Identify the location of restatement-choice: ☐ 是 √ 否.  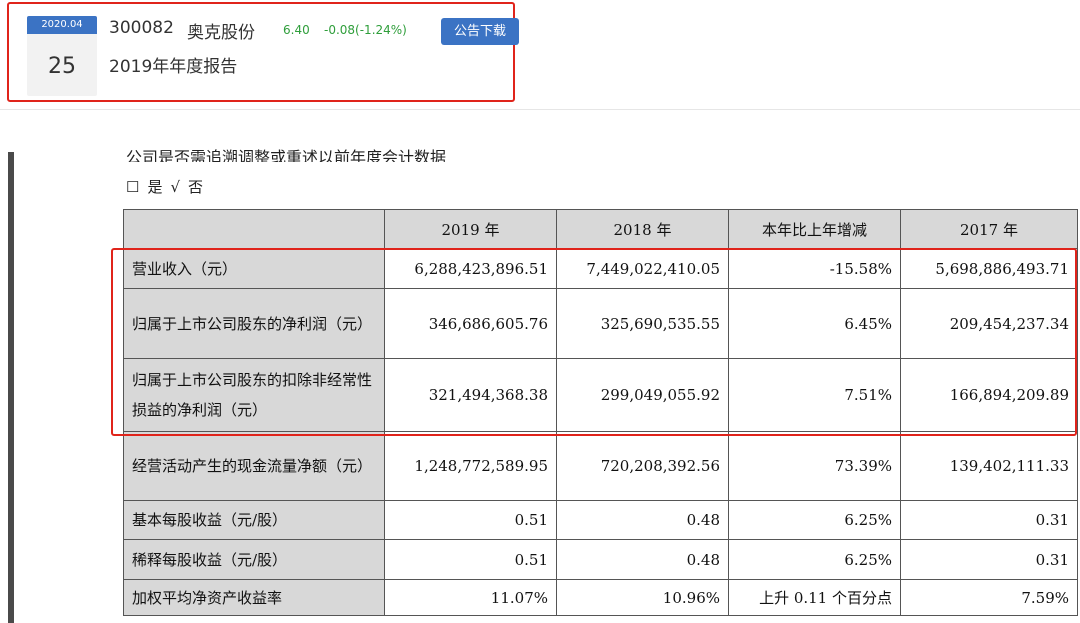
(168, 186).